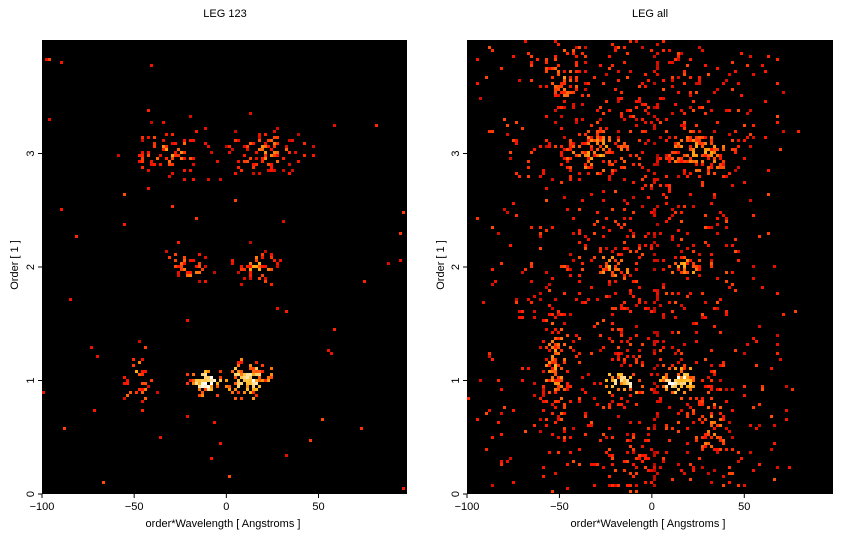 This screenshot has height=546, width=843. Describe the element at coordinates (650, 14) in the screenshot. I see `chart-title: LEG all` at that location.